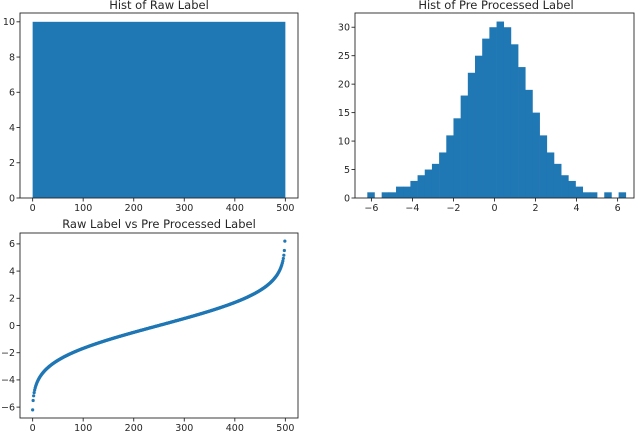  What do you see at coordinates (371, 208) in the screenshot?
I see `processed-hist-xtick-label: −6` at bounding box center [371, 208].